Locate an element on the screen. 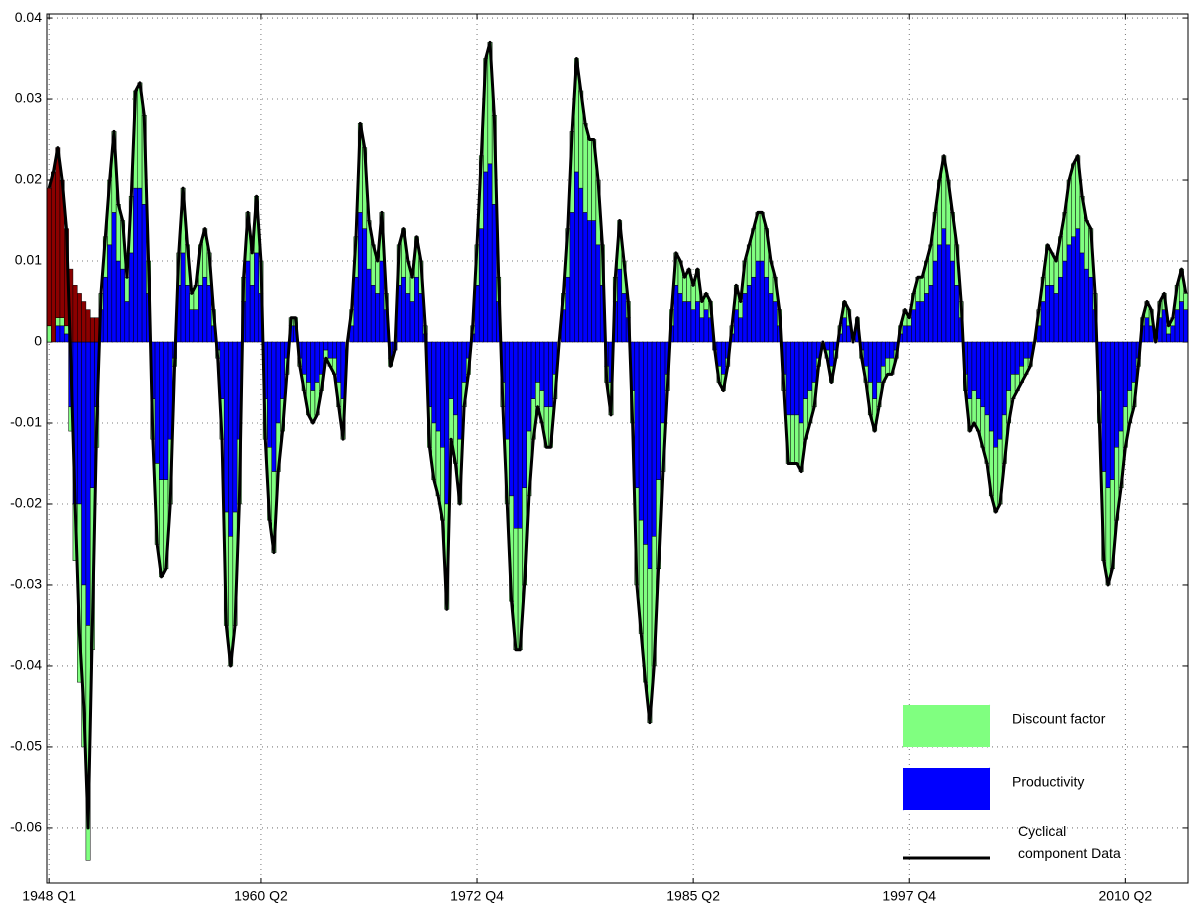 The width and height of the screenshot is (1192, 918). legend-label: Discount factor is located at coordinates (1059, 719).